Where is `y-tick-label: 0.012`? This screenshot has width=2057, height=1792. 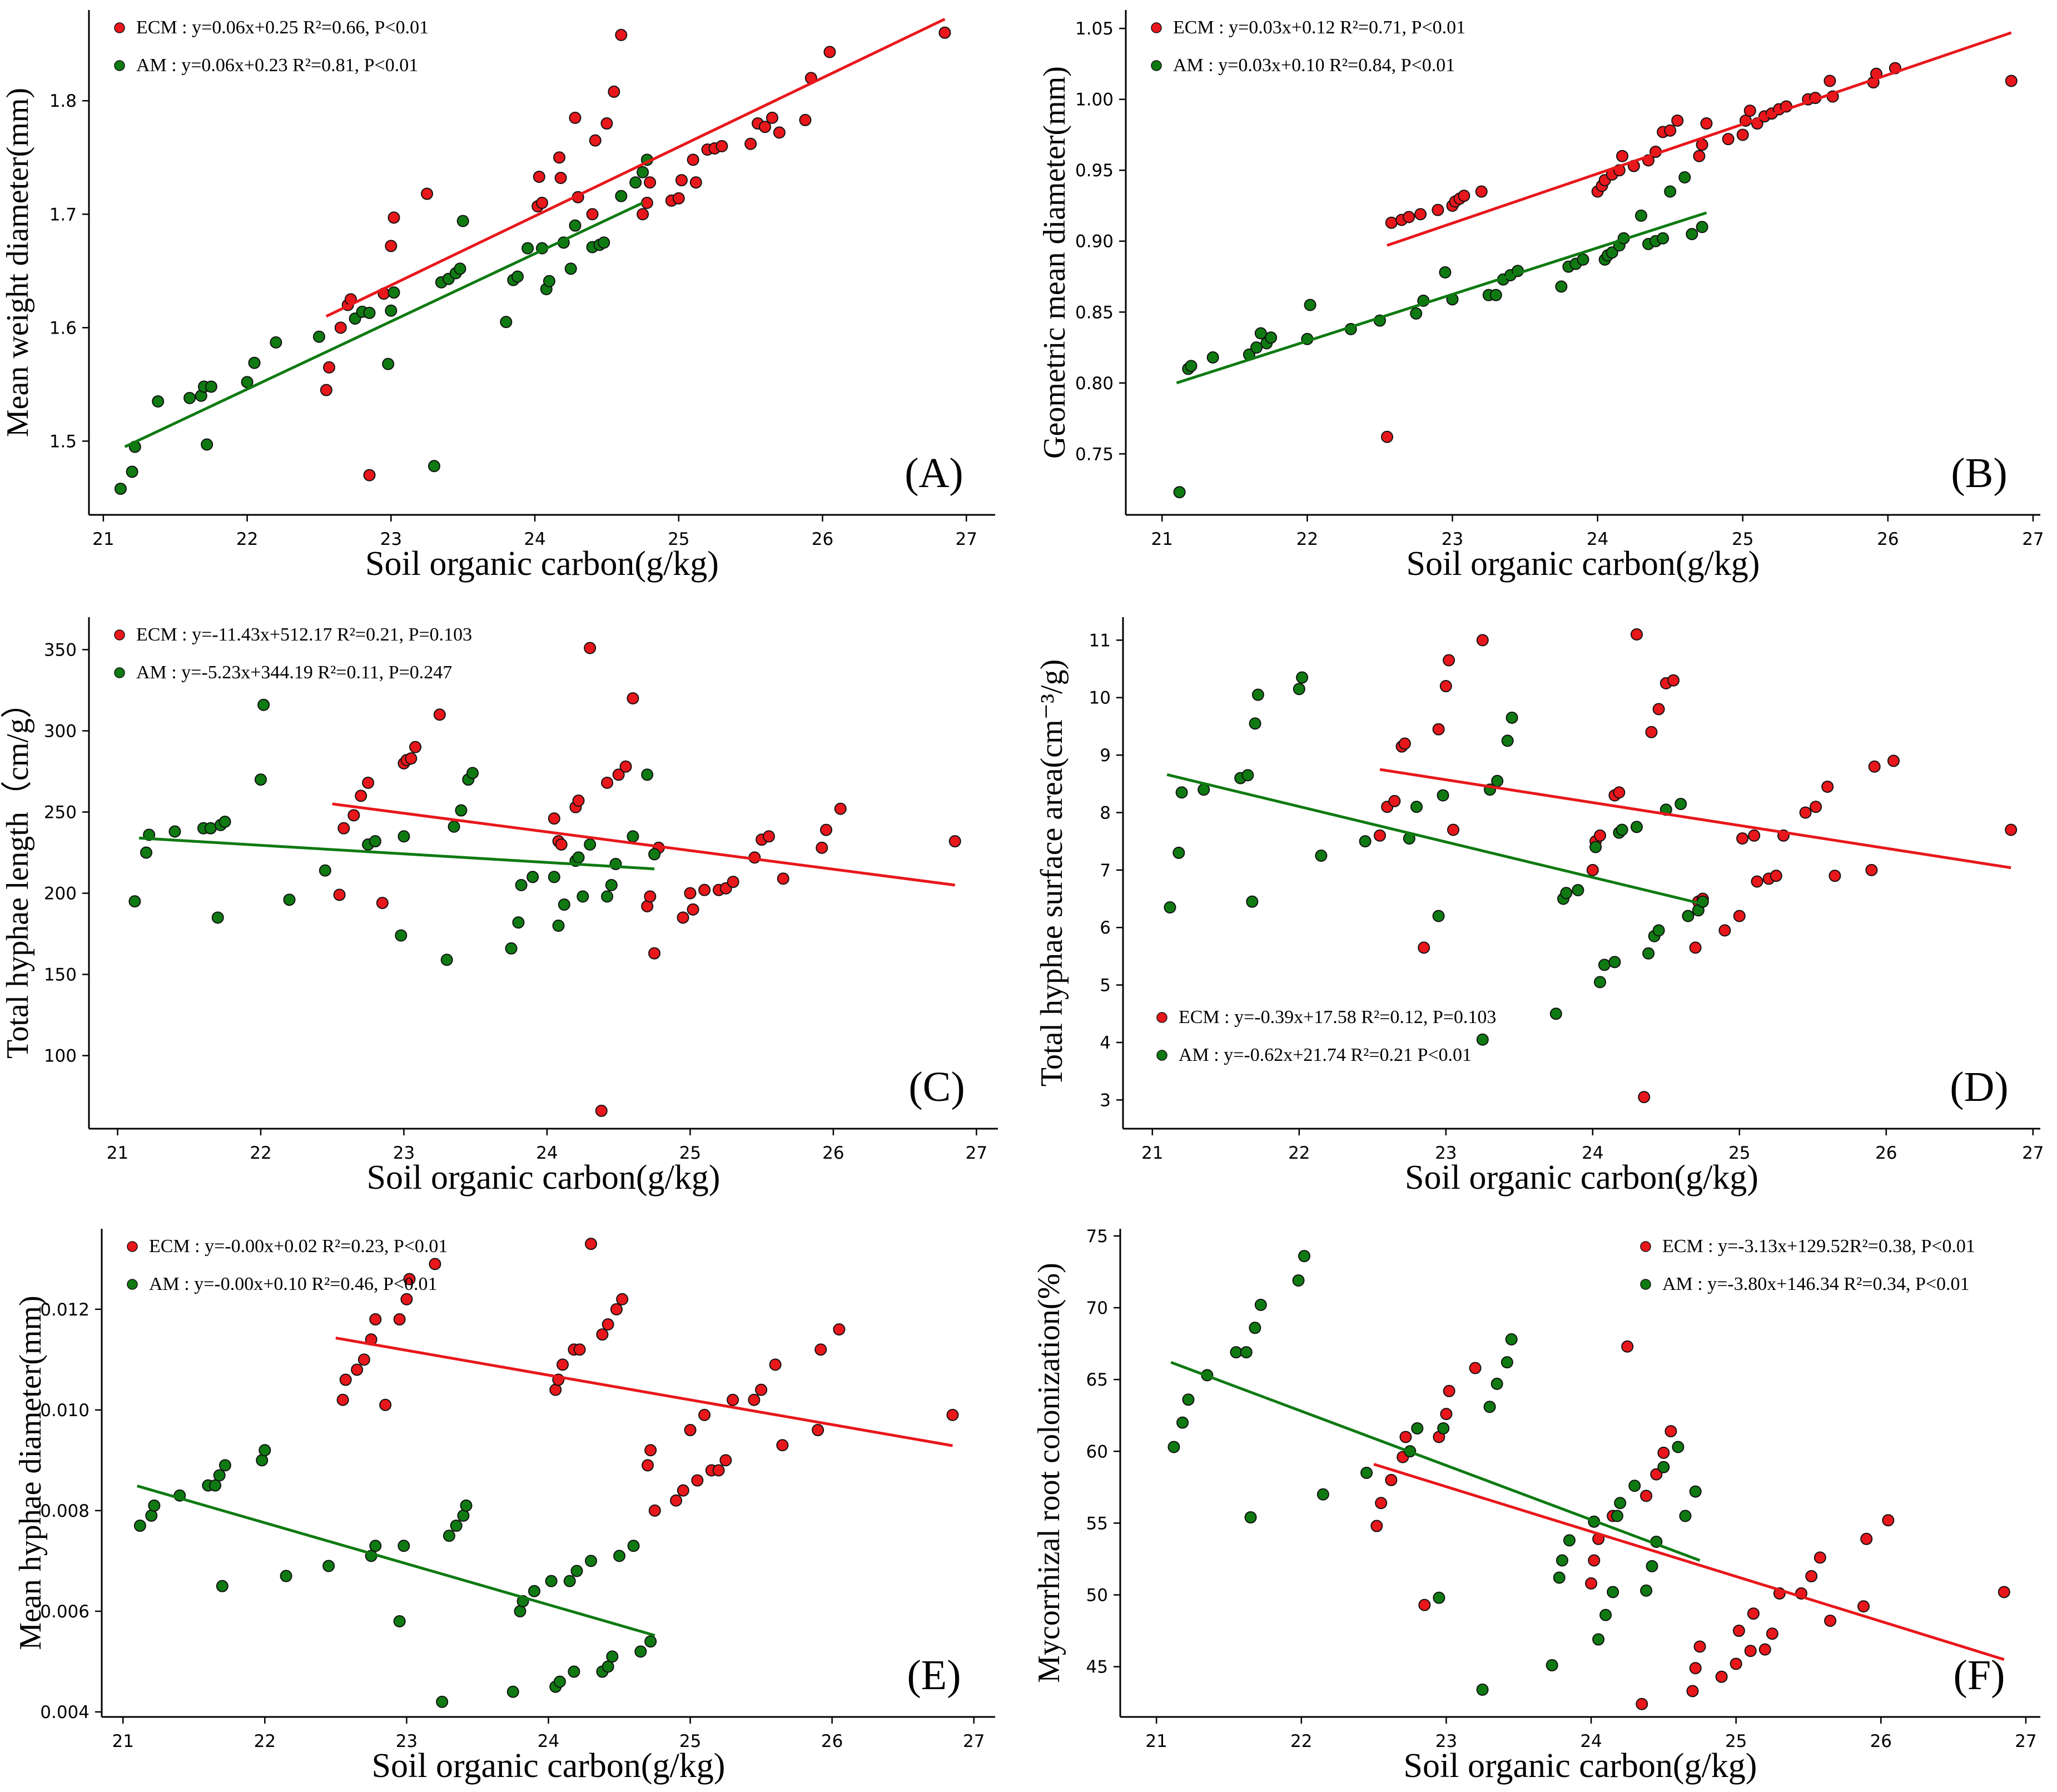 y-tick-label: 0.012 is located at coordinates (65, 1310).